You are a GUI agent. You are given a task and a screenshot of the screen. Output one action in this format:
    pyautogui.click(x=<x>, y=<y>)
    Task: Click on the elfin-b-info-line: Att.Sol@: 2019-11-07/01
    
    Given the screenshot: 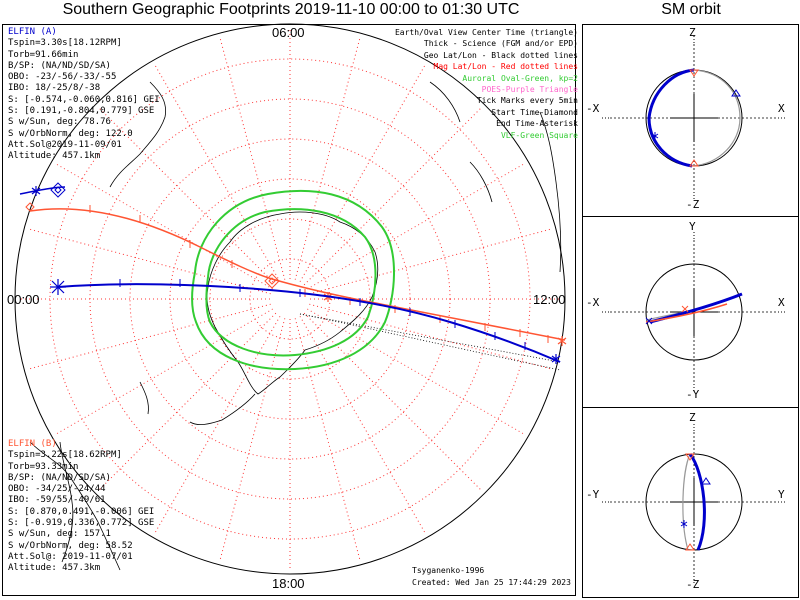 What is the action you would take?
    pyautogui.click(x=70, y=556)
    